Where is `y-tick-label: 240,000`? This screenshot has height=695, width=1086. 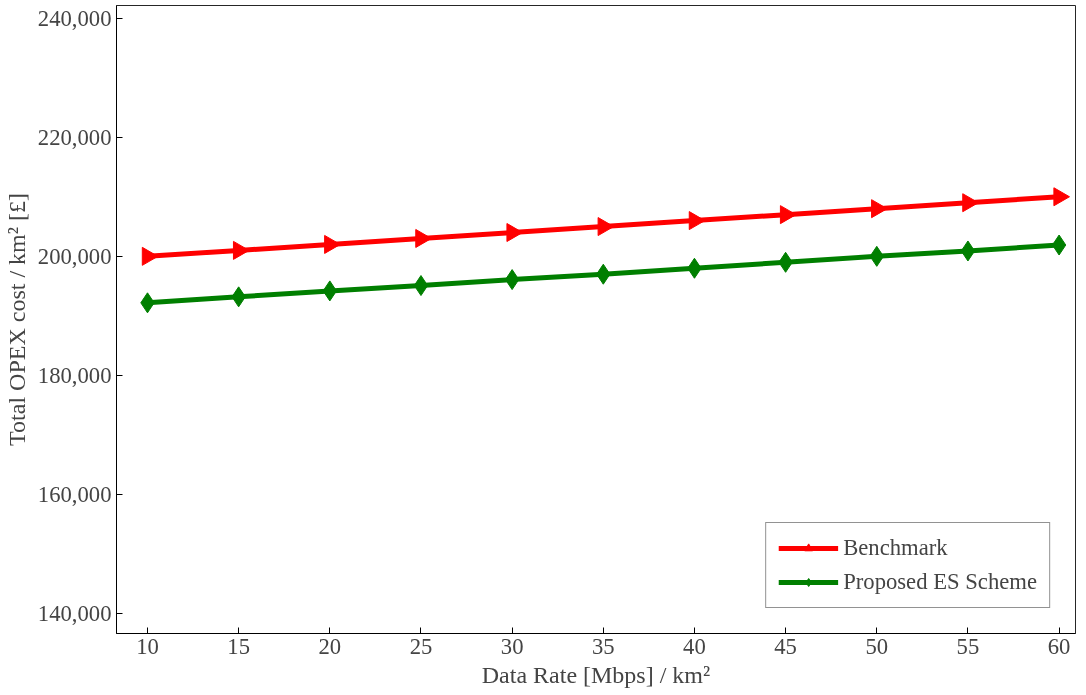
y-tick-label: 240,000 is located at coordinates (74, 18).